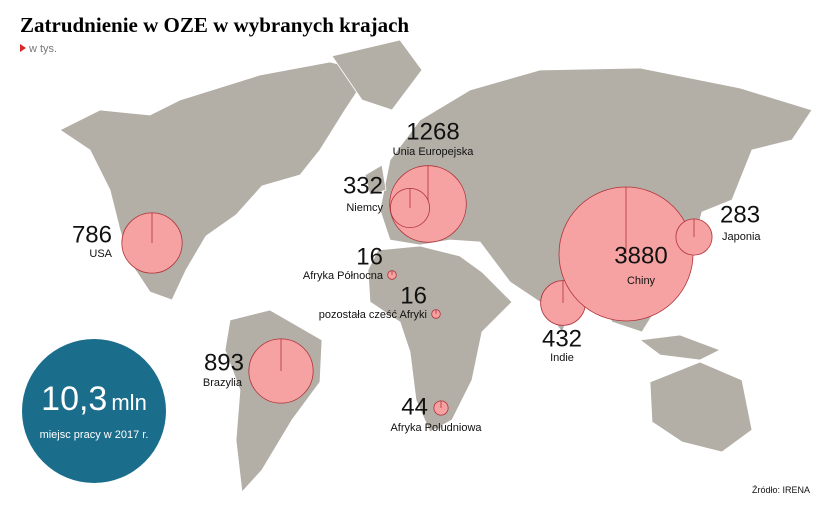 The image size is (830, 520). Describe the element at coordinates (781, 490) in the screenshot. I see `source: Źródło: IRENA` at that location.